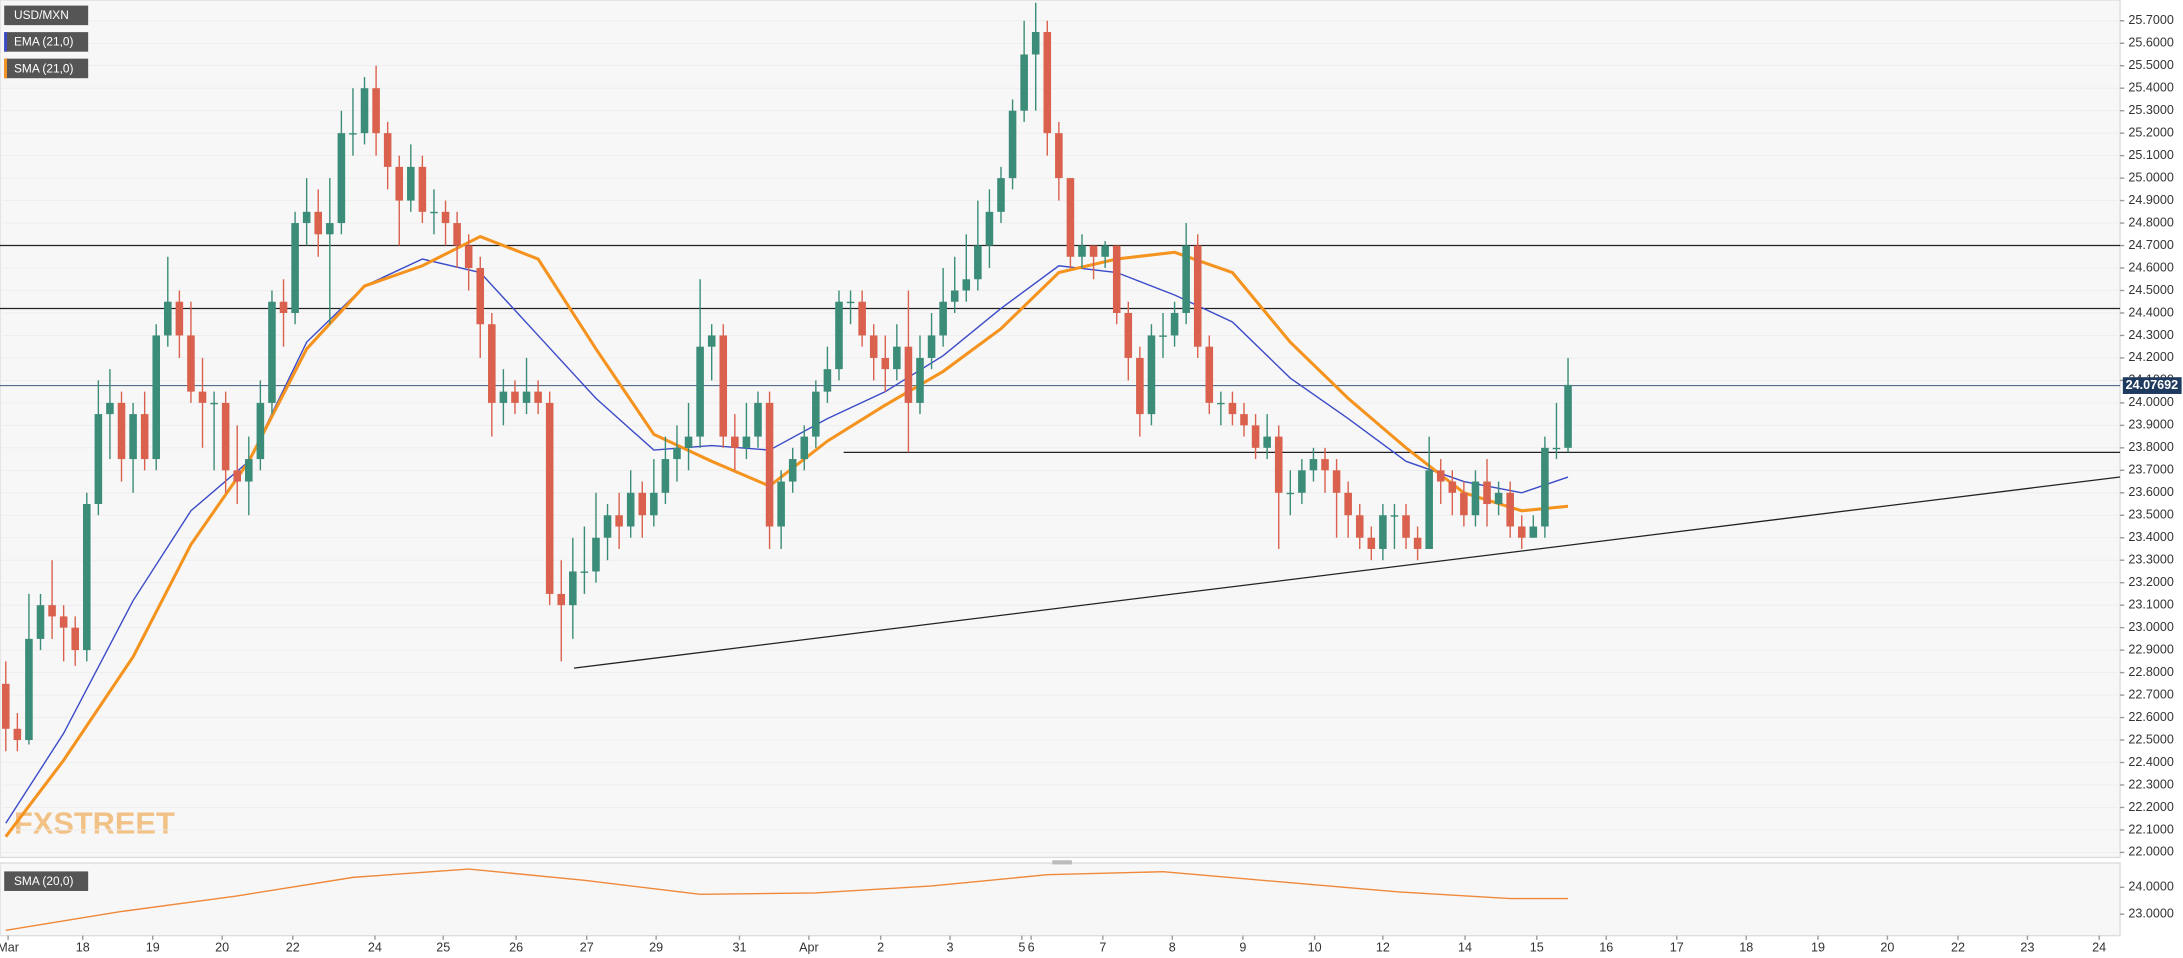 Image resolution: width=2183 pixels, height=958 pixels. I want to click on x-tick-label: 19, so click(153, 948).